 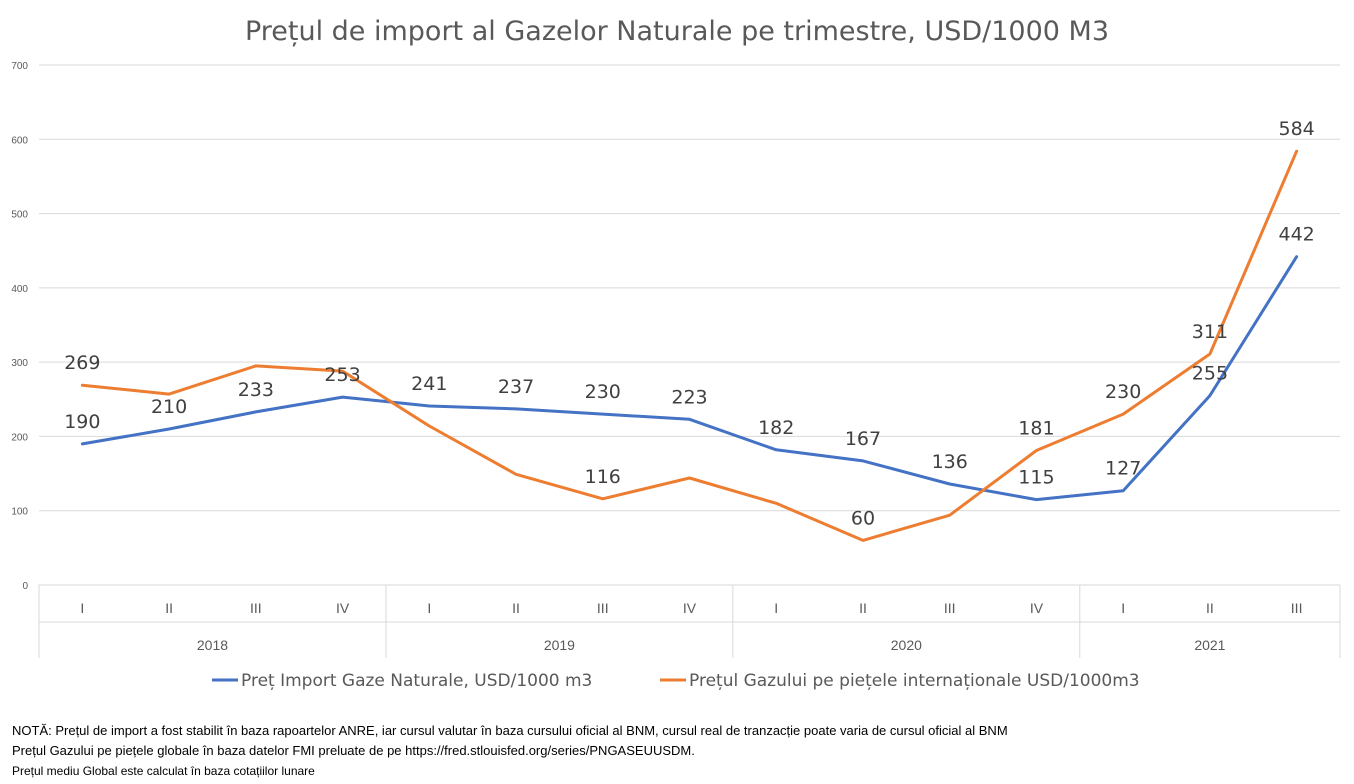 I want to click on data-label: 311, so click(x=1210, y=332).